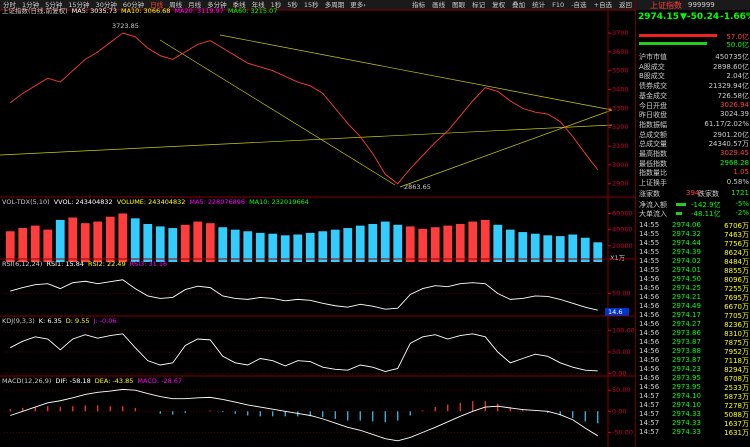  What do you see at coordinates (621, 294) in the screenshot?
I see `y-tick-label: 50.00` at bounding box center [621, 294].